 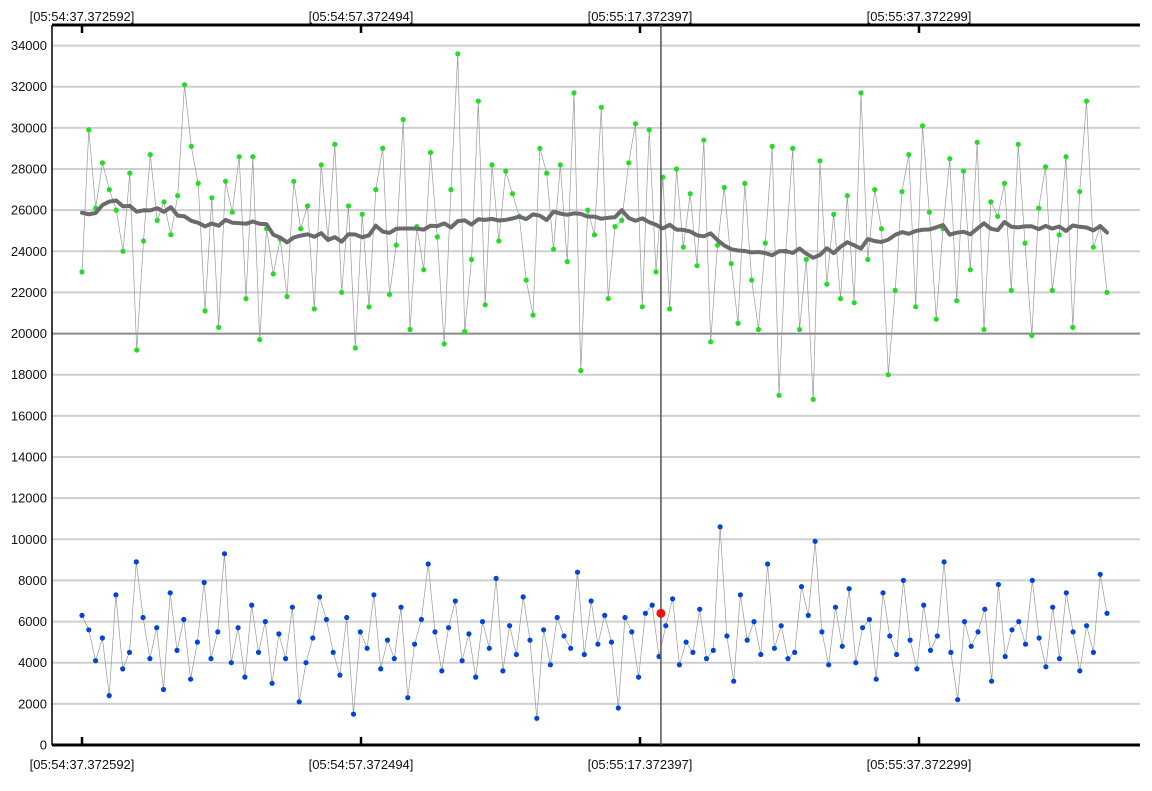 What do you see at coordinates (661, 385) in the screenshot?
I see `crosshair-cursor` at bounding box center [661, 385].